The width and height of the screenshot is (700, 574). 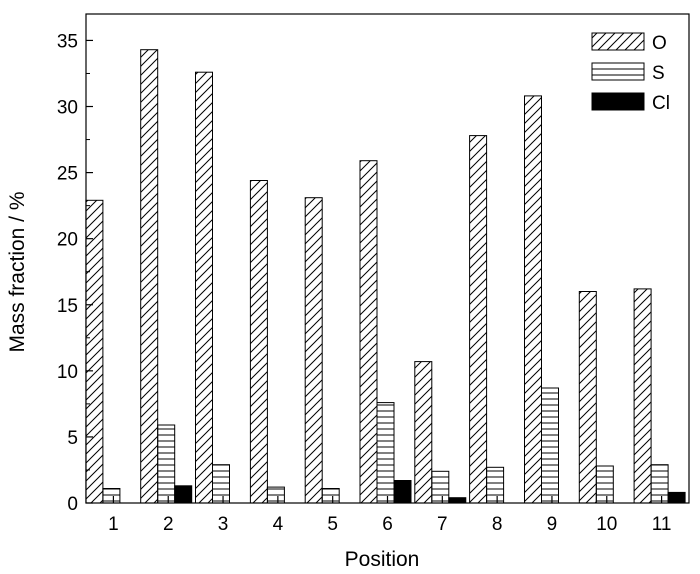 What do you see at coordinates (332, 524) in the screenshot?
I see `x-tick-label: 5` at bounding box center [332, 524].